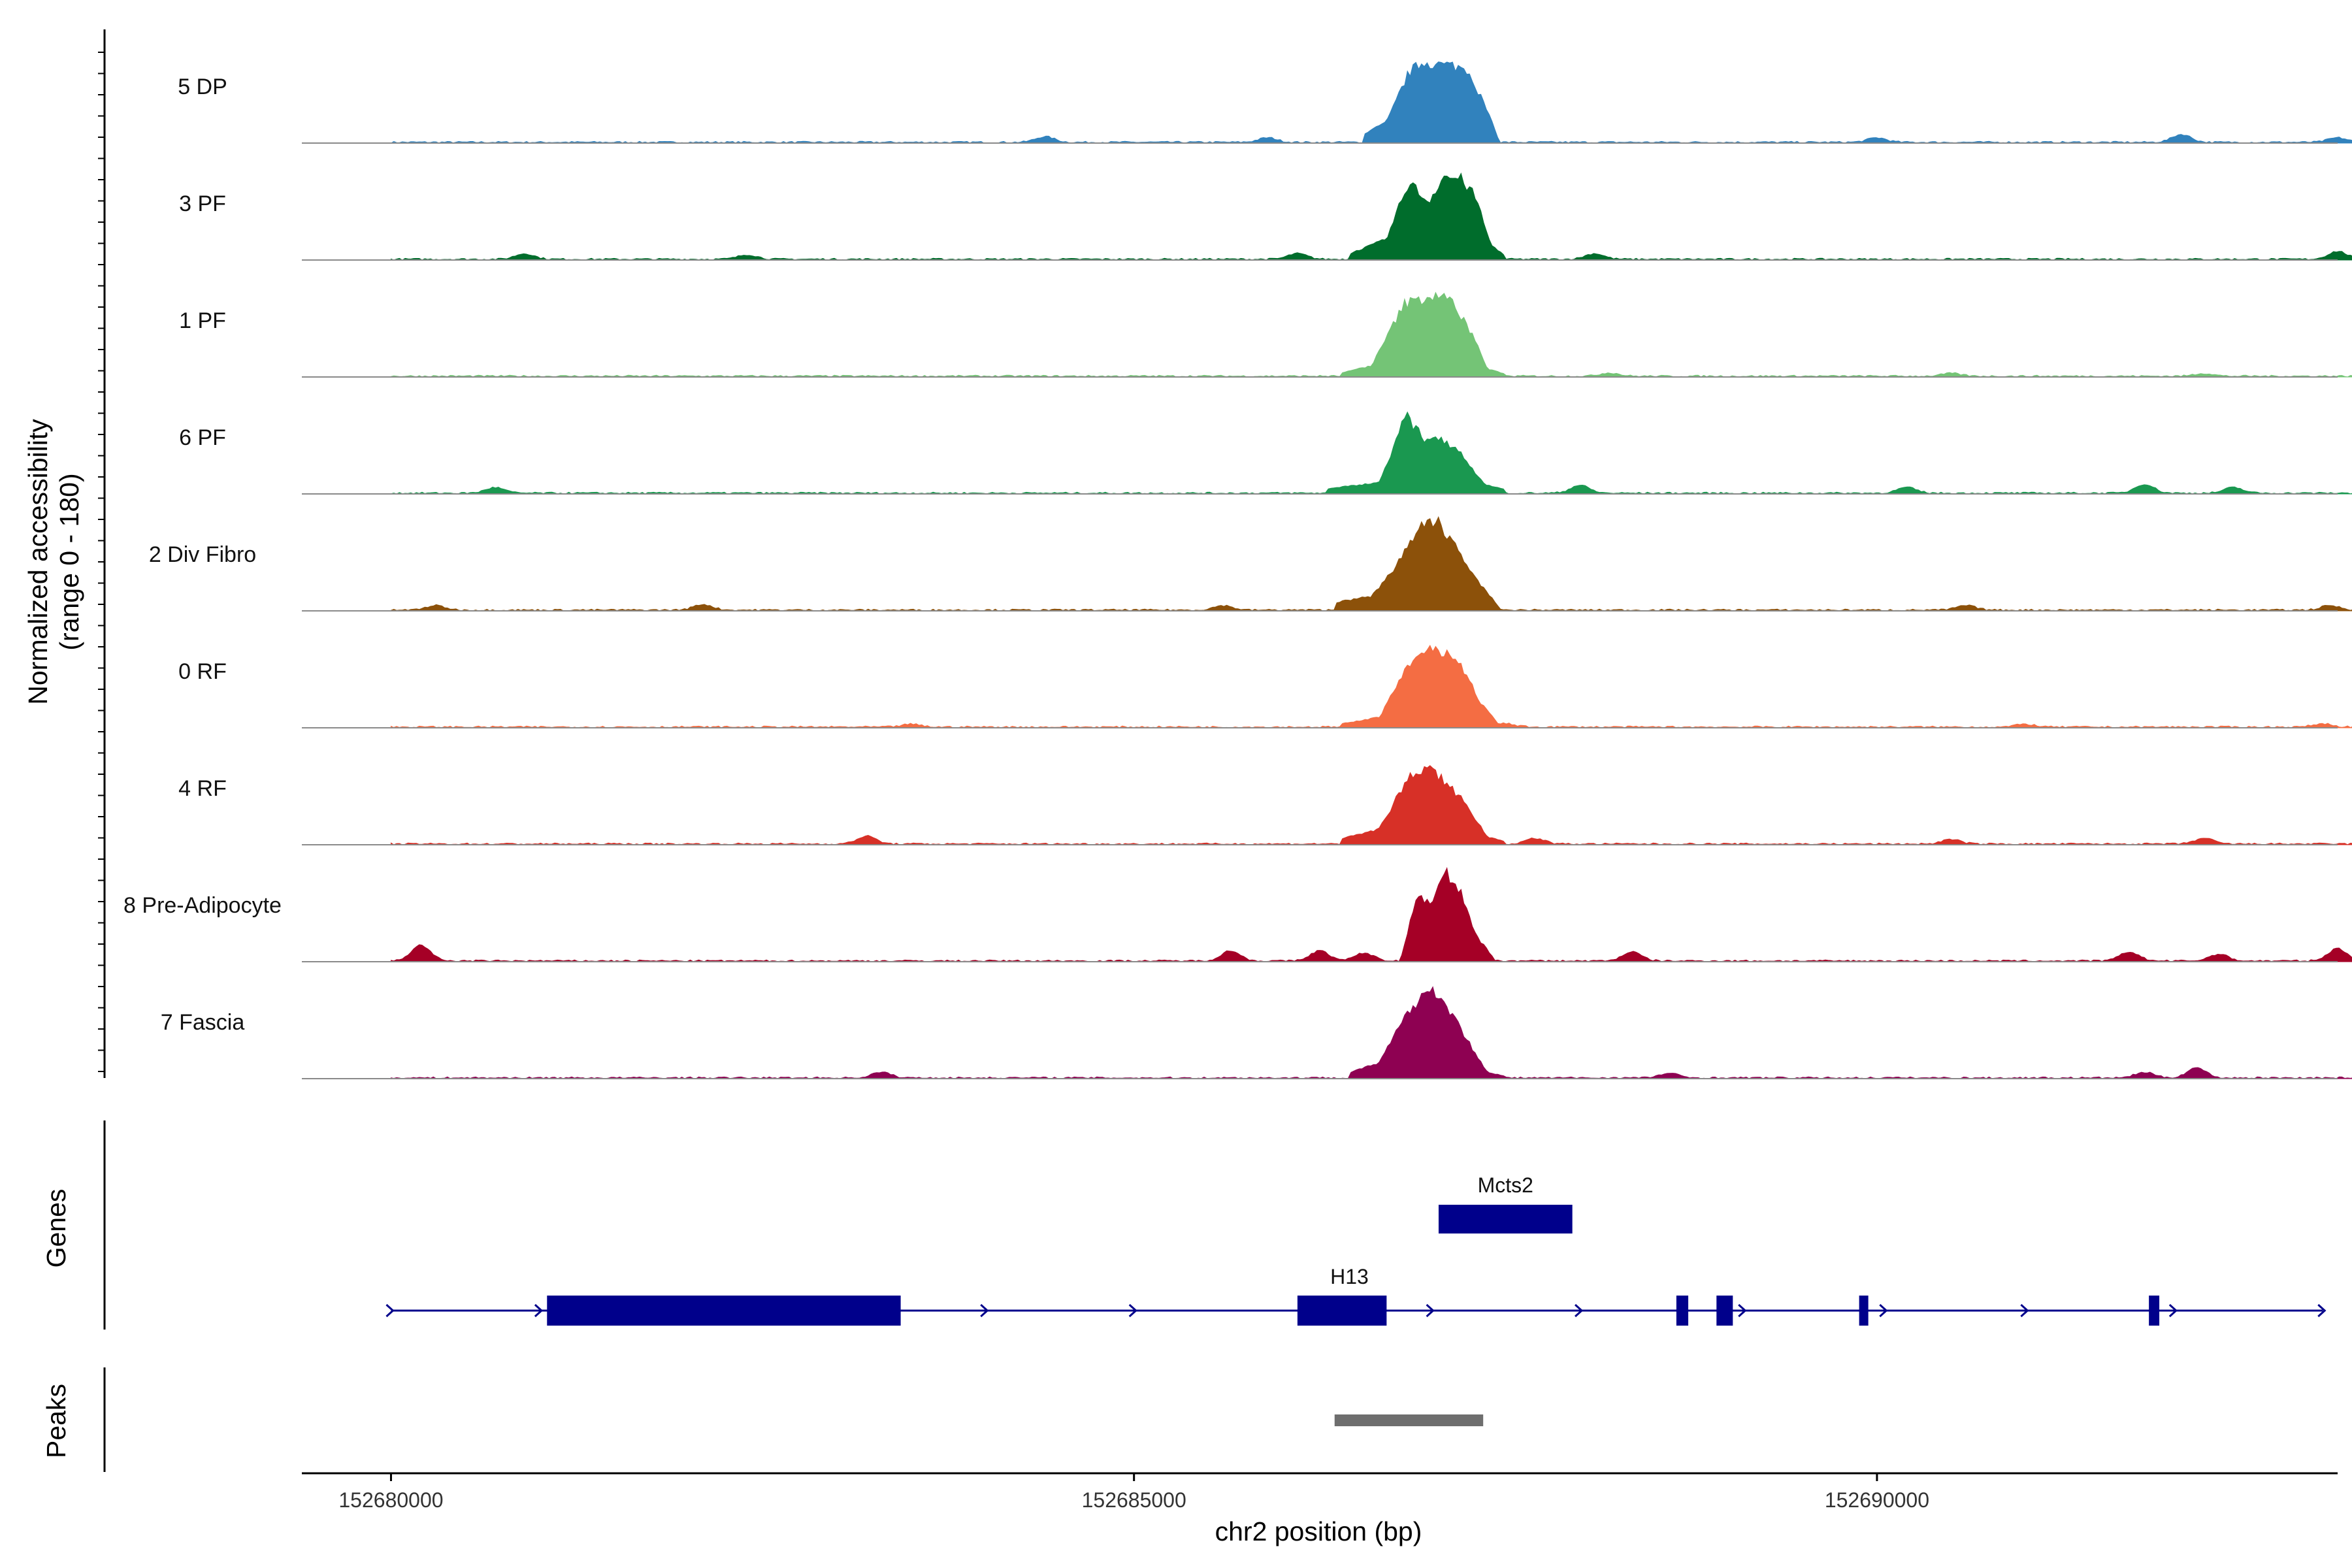 The height and width of the screenshot is (1568, 2352). I want to click on track-label: 7 Fascia, so click(203, 1022).